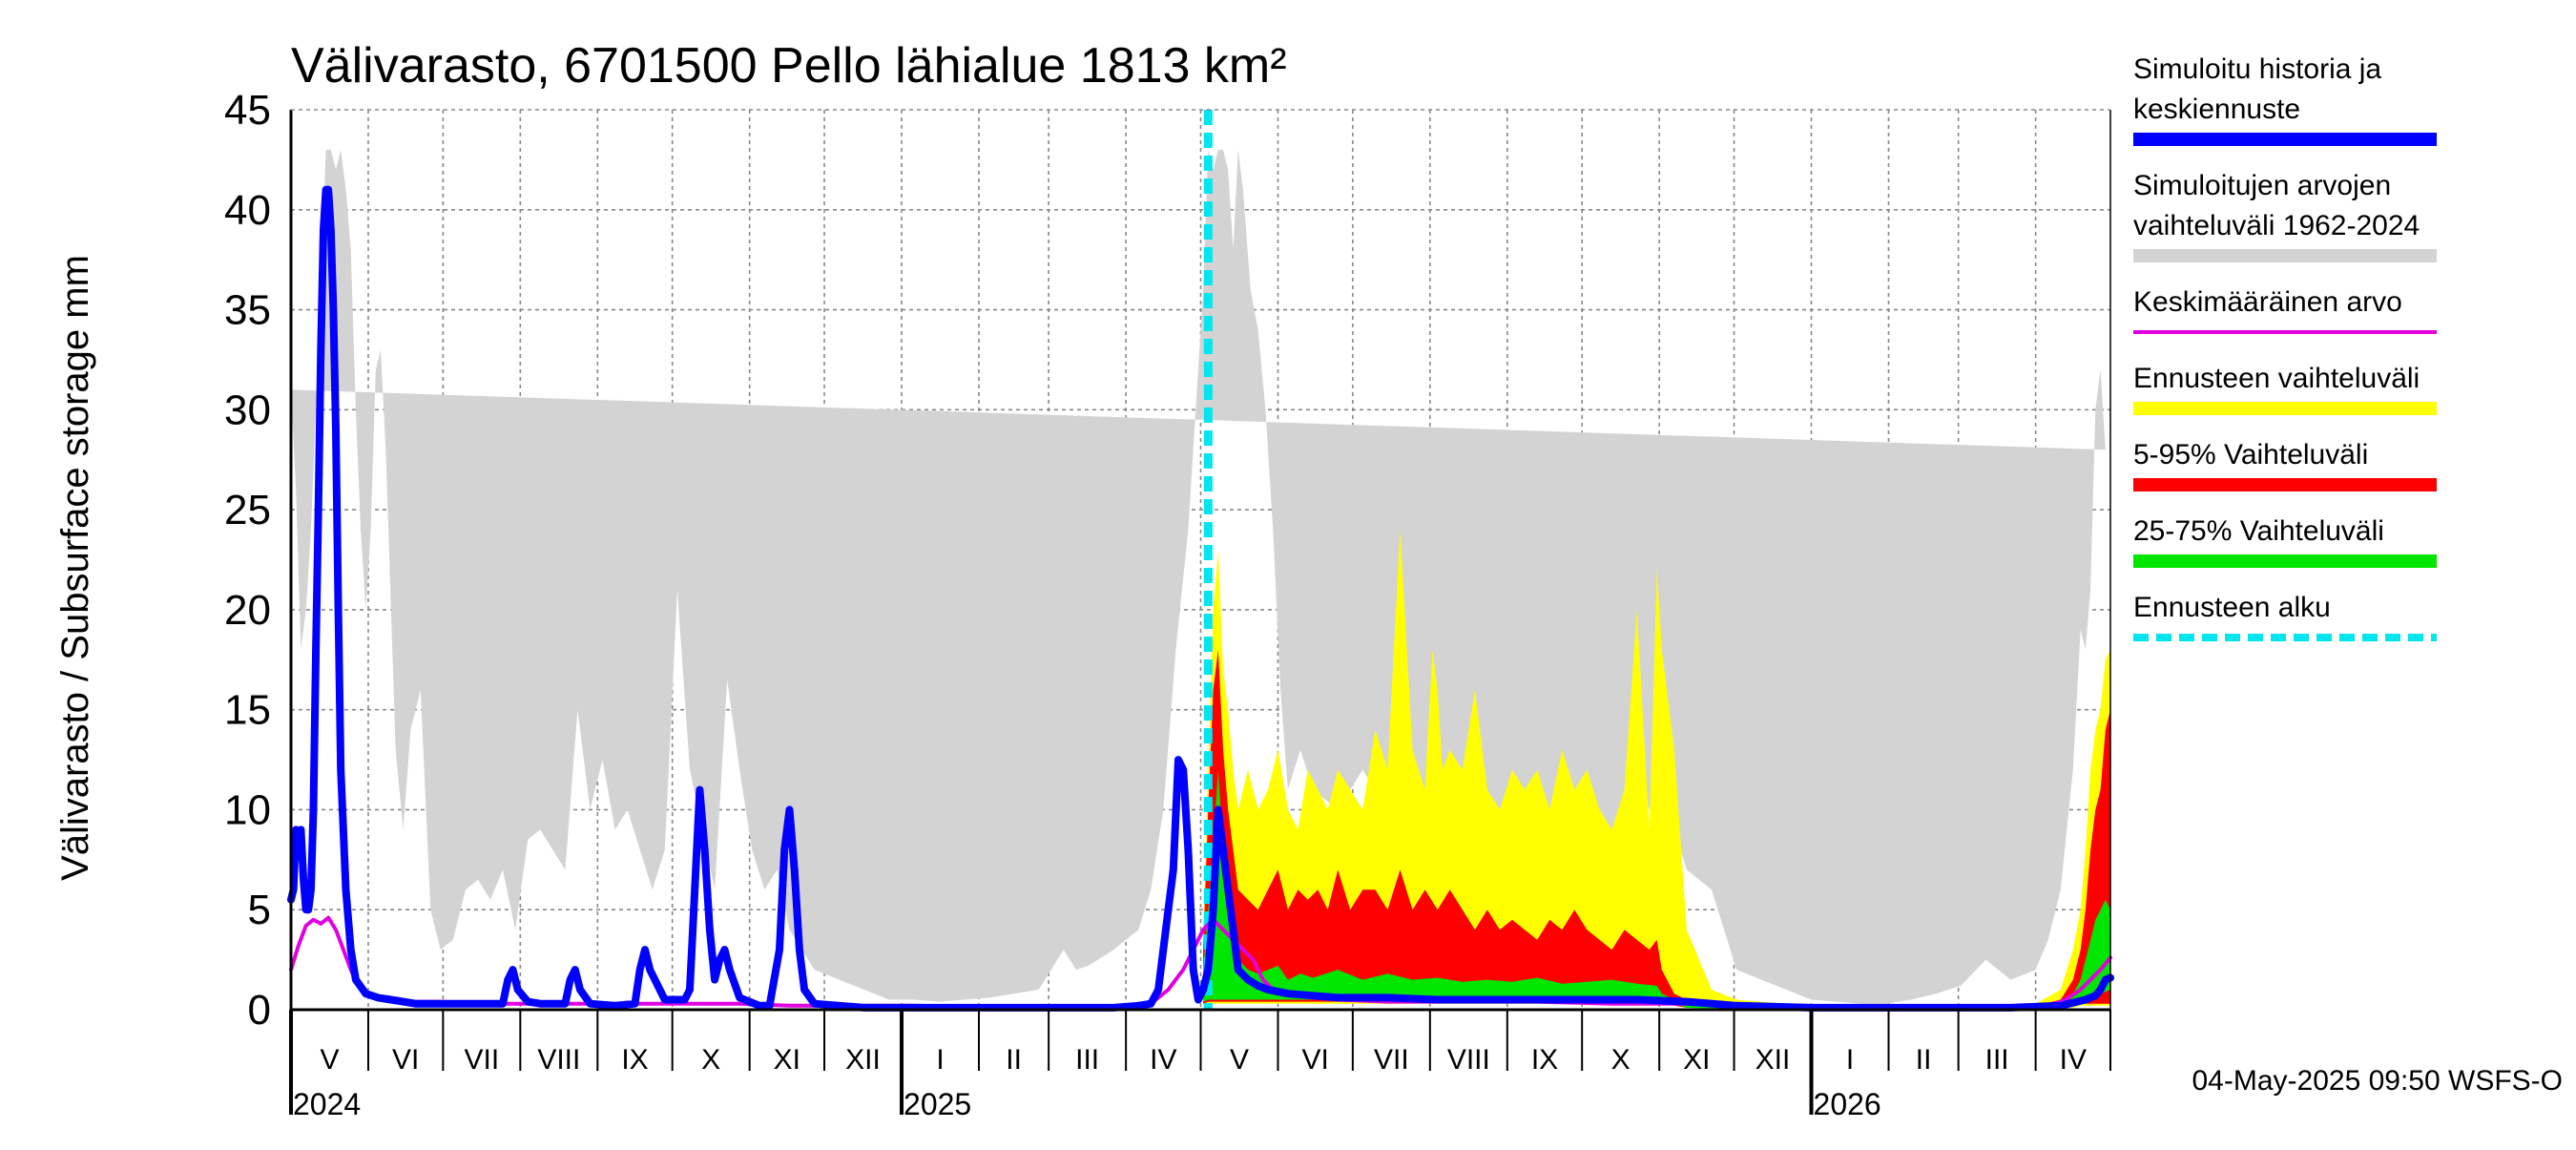 Image resolution: width=2576 pixels, height=1150 pixels. Describe the element at coordinates (247, 809) in the screenshot. I see `y-tick-label: 10` at that location.